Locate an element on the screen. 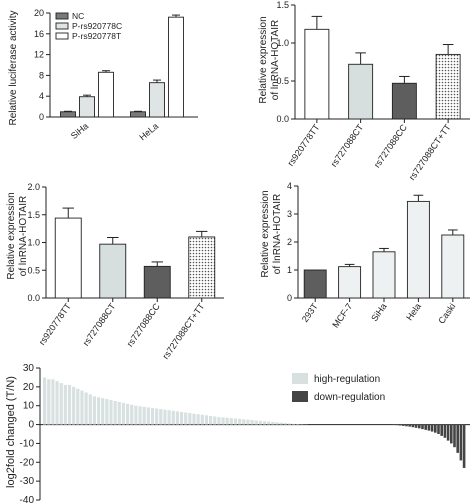  panel-e-y-tick-label: -20 is located at coordinates (27, 462).